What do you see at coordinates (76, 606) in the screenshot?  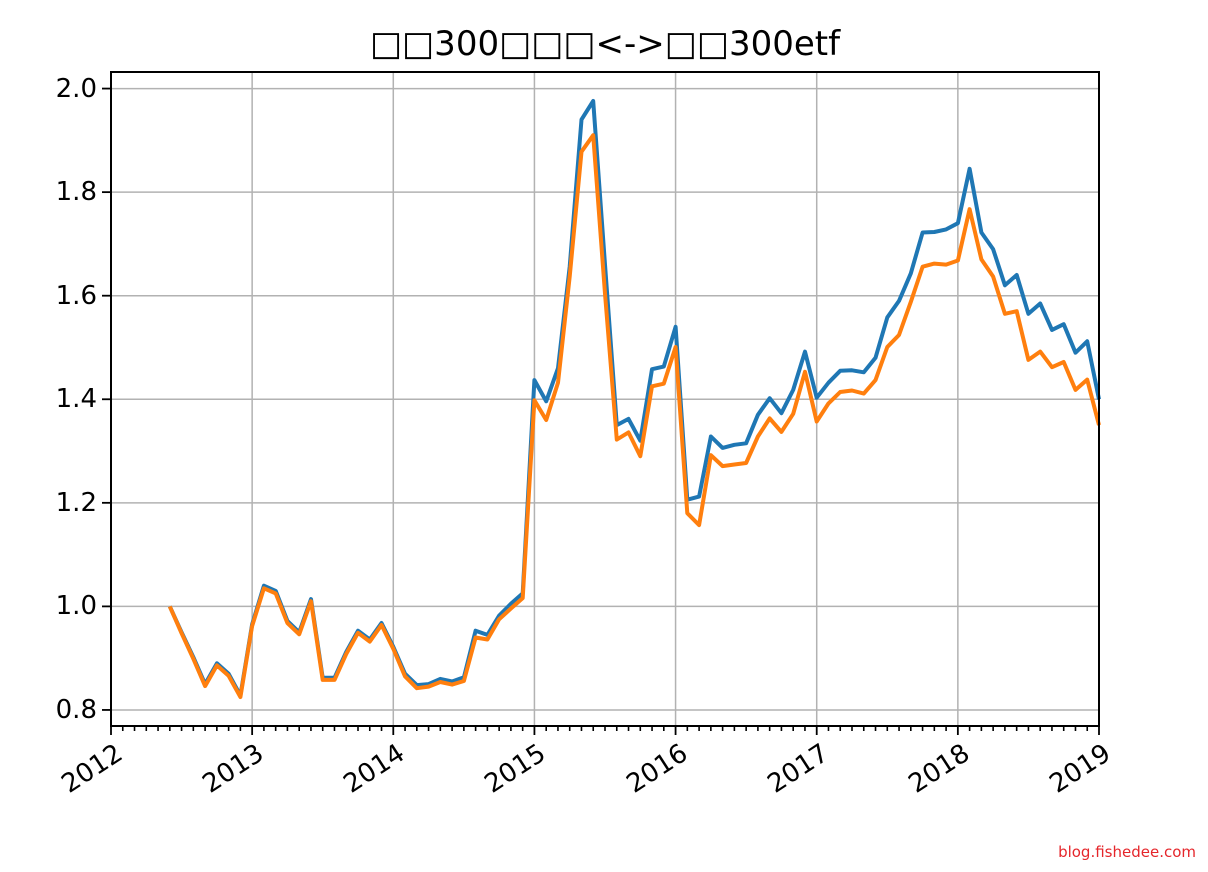 I see `y-tick-label: 1.0` at bounding box center [76, 606].